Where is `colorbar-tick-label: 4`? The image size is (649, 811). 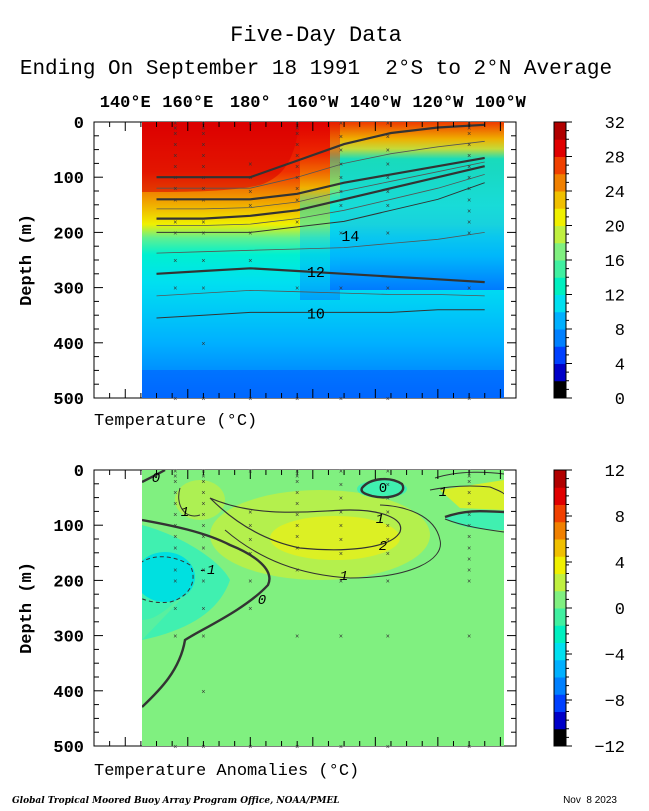 colorbar-tick-label: 4 is located at coordinates (620, 564).